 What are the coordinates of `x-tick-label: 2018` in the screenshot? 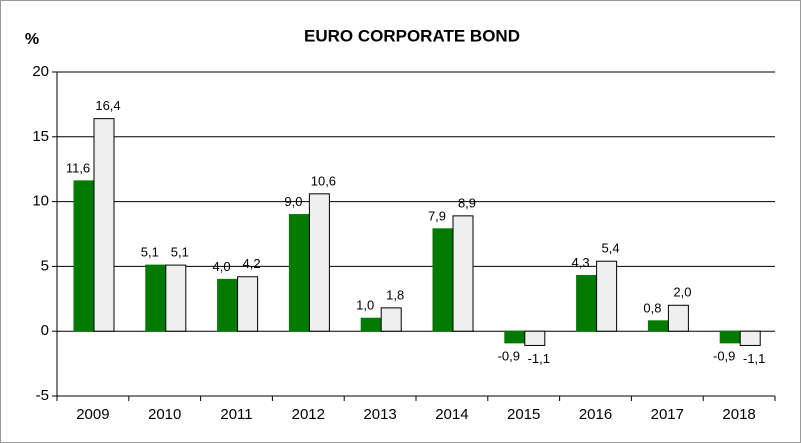 It's located at (738, 414).